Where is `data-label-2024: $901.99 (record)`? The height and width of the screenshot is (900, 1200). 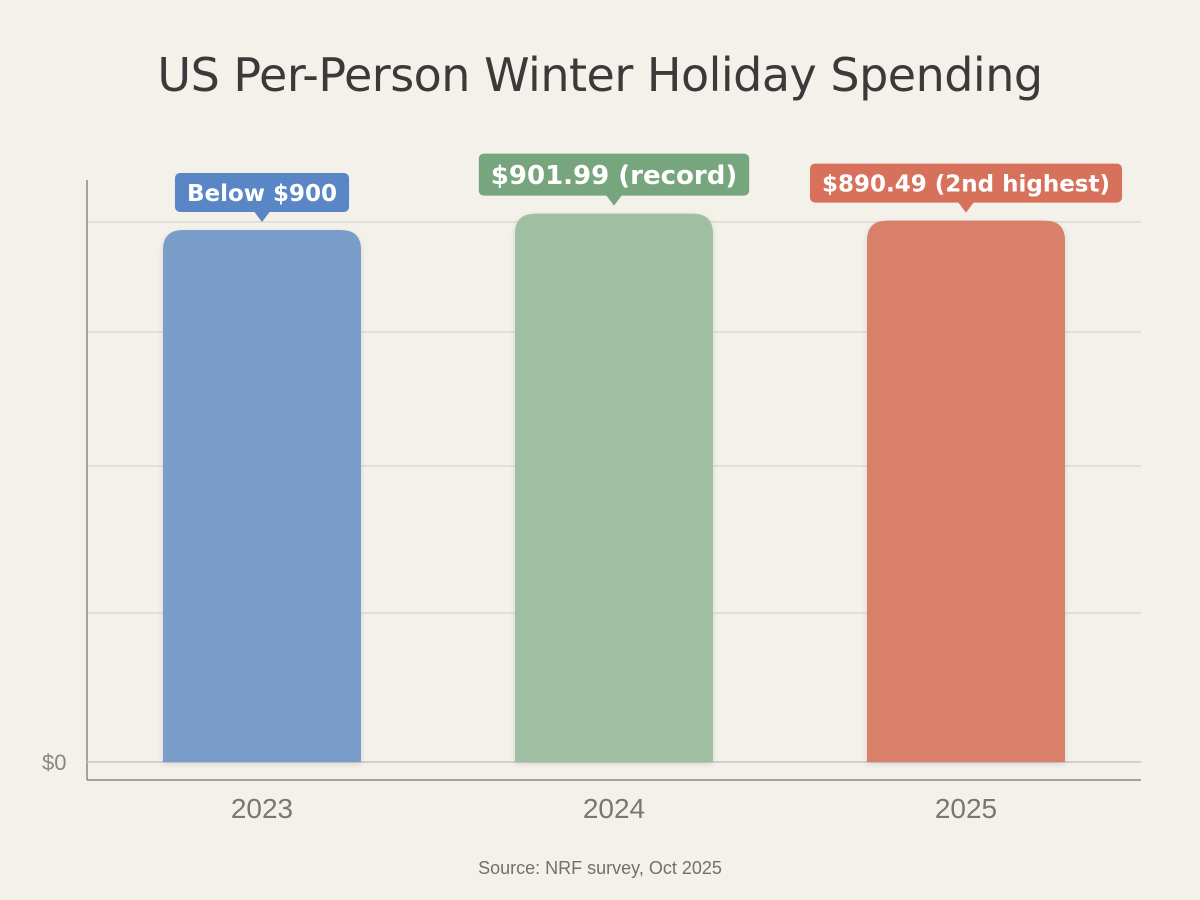 data-label-2024: $901.99 (record) is located at coordinates (614, 176).